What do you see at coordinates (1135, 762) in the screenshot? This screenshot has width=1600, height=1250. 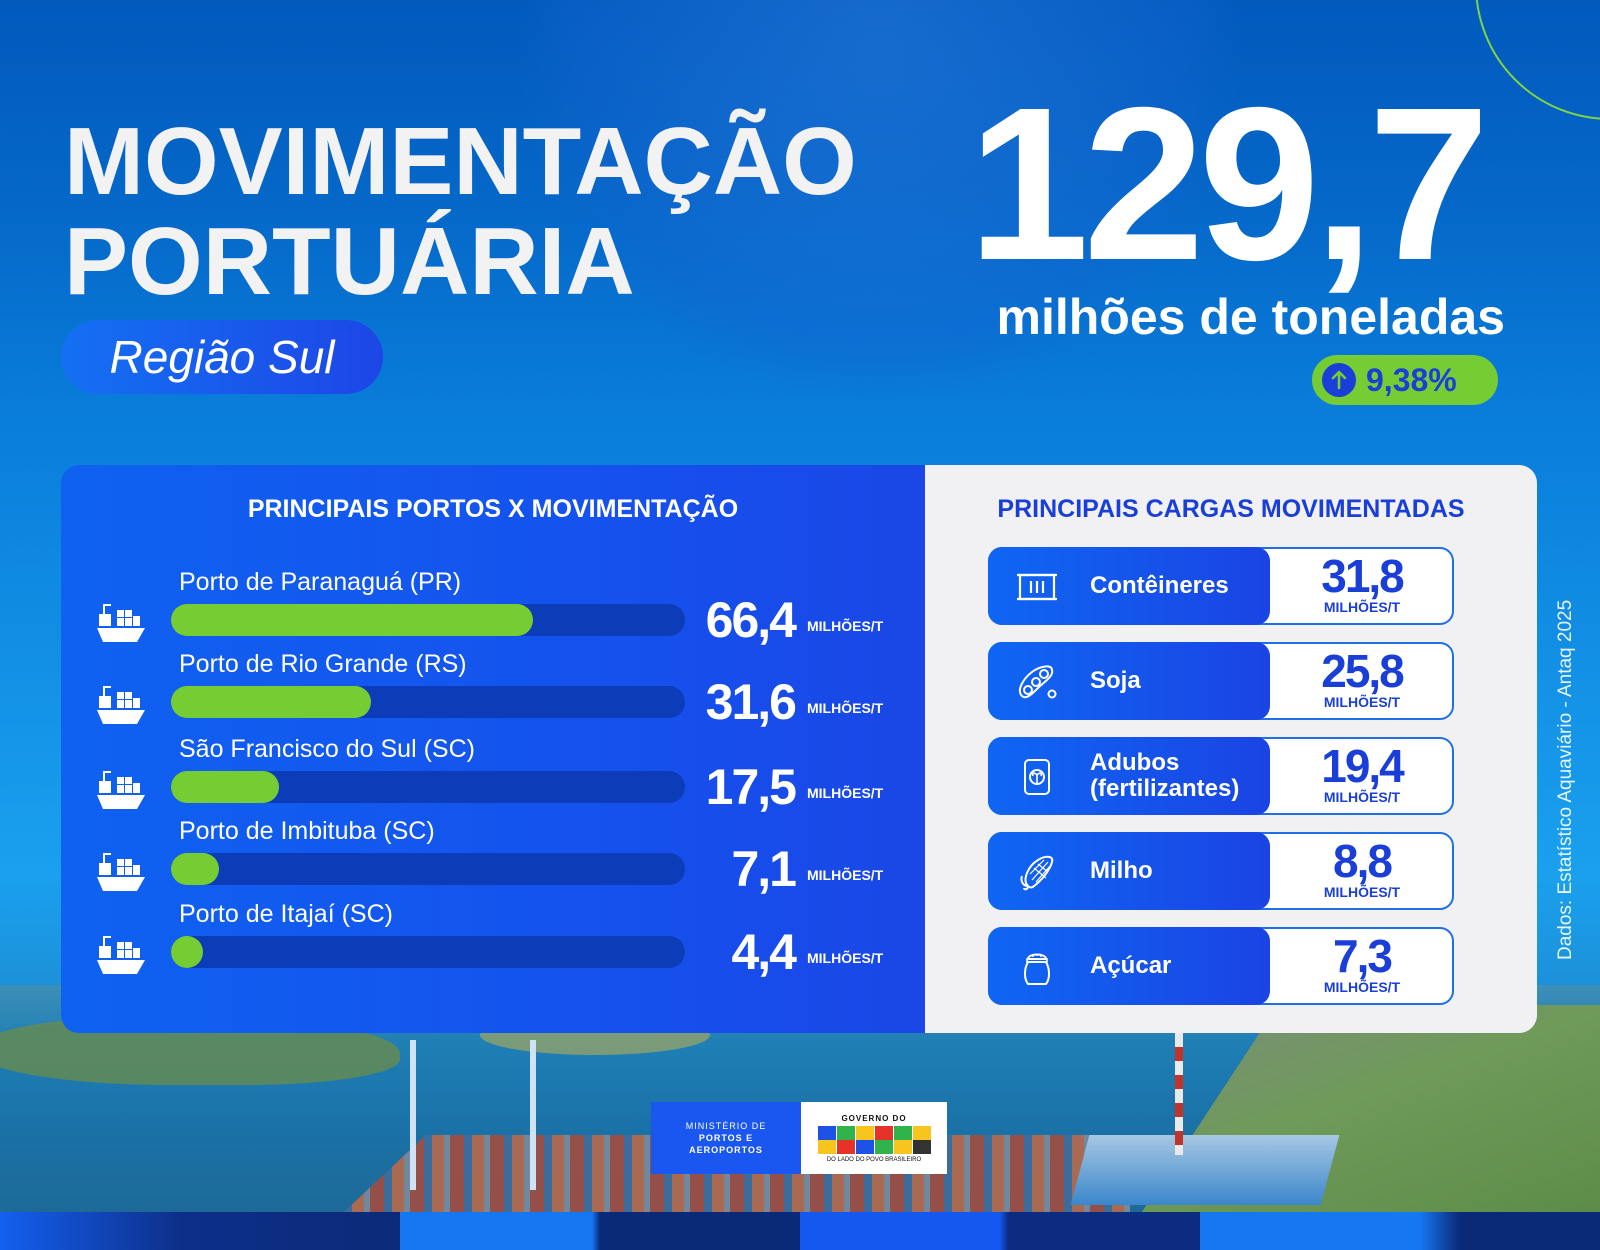 I see `cargo-name-line1: Adubos` at bounding box center [1135, 762].